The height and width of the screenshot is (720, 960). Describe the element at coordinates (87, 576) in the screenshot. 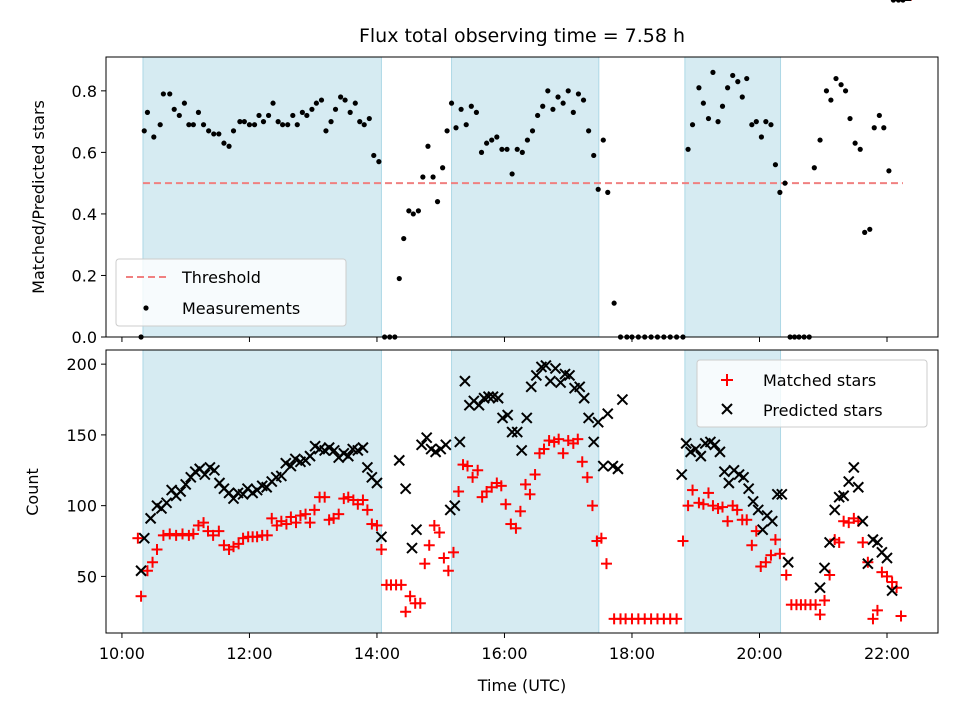

I see `y-tick-label: 50` at that location.